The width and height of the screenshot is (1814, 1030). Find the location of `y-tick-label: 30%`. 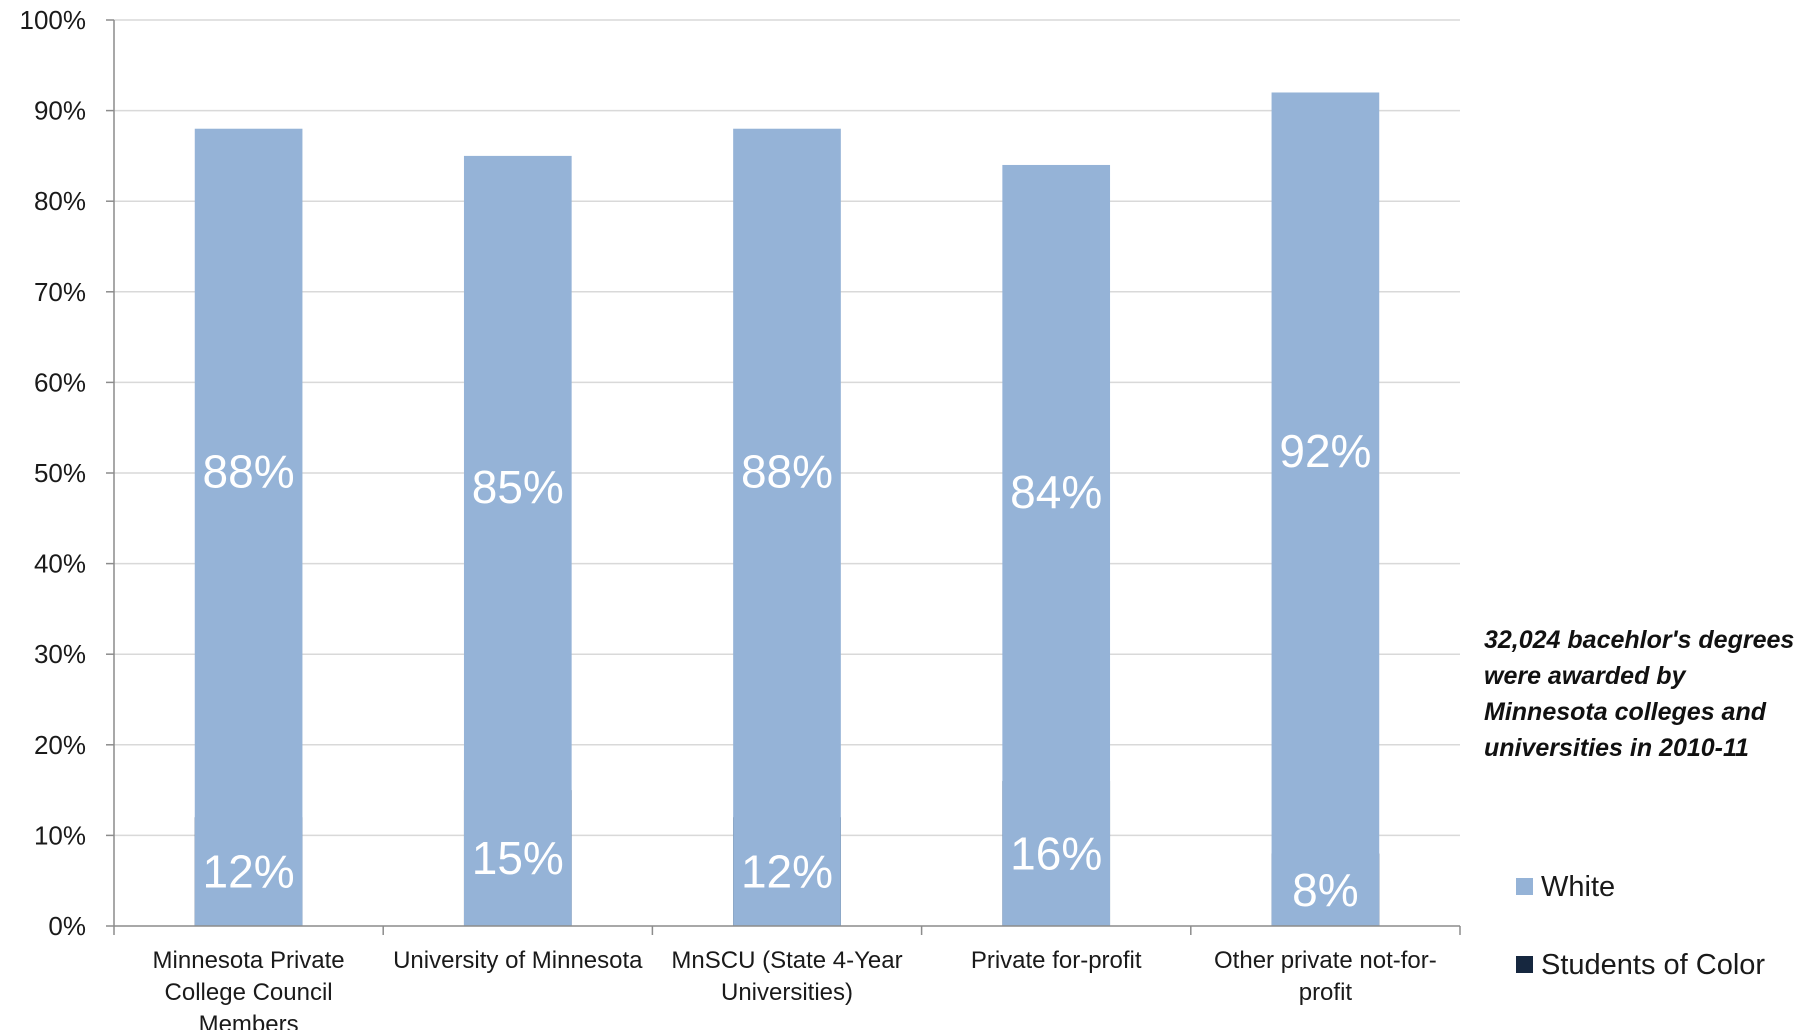

y-tick-label: 30% is located at coordinates (60, 654).